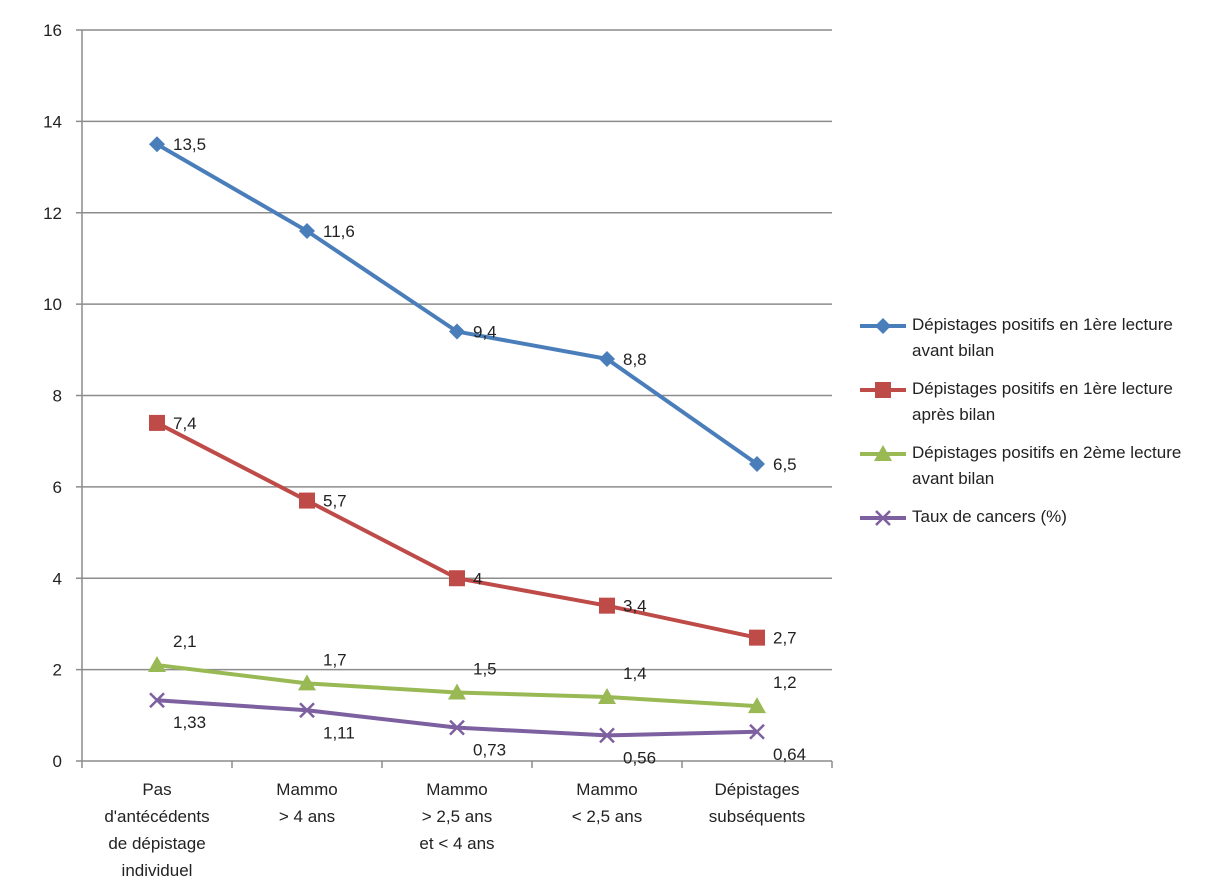 The height and width of the screenshot is (888, 1215). Describe the element at coordinates (339, 231) in the screenshot. I see `data-label: 11,6` at that location.